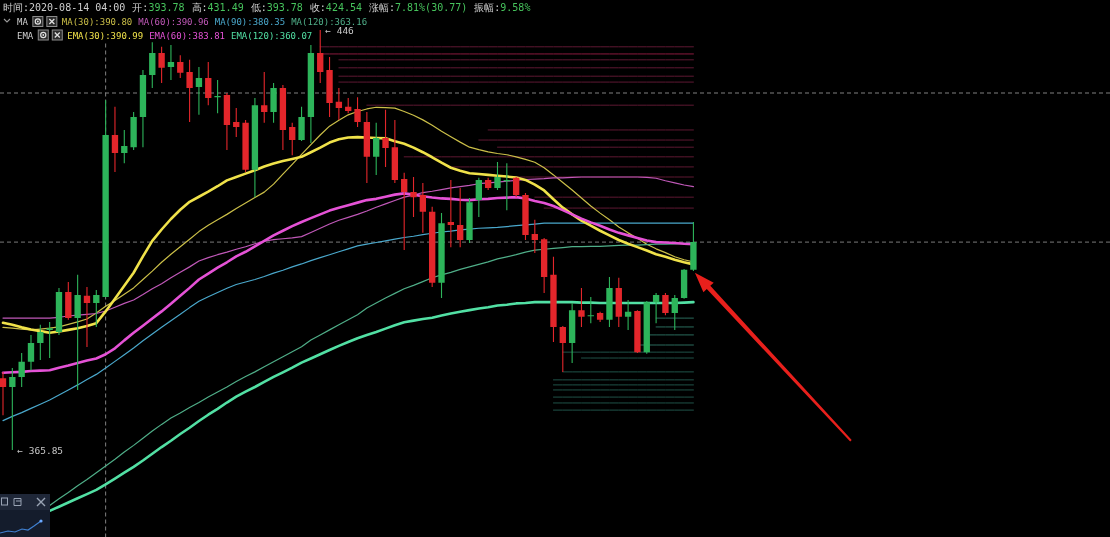 The height and width of the screenshot is (537, 1110). I want to click on text: EMA(30):390.99, so click(105, 35).